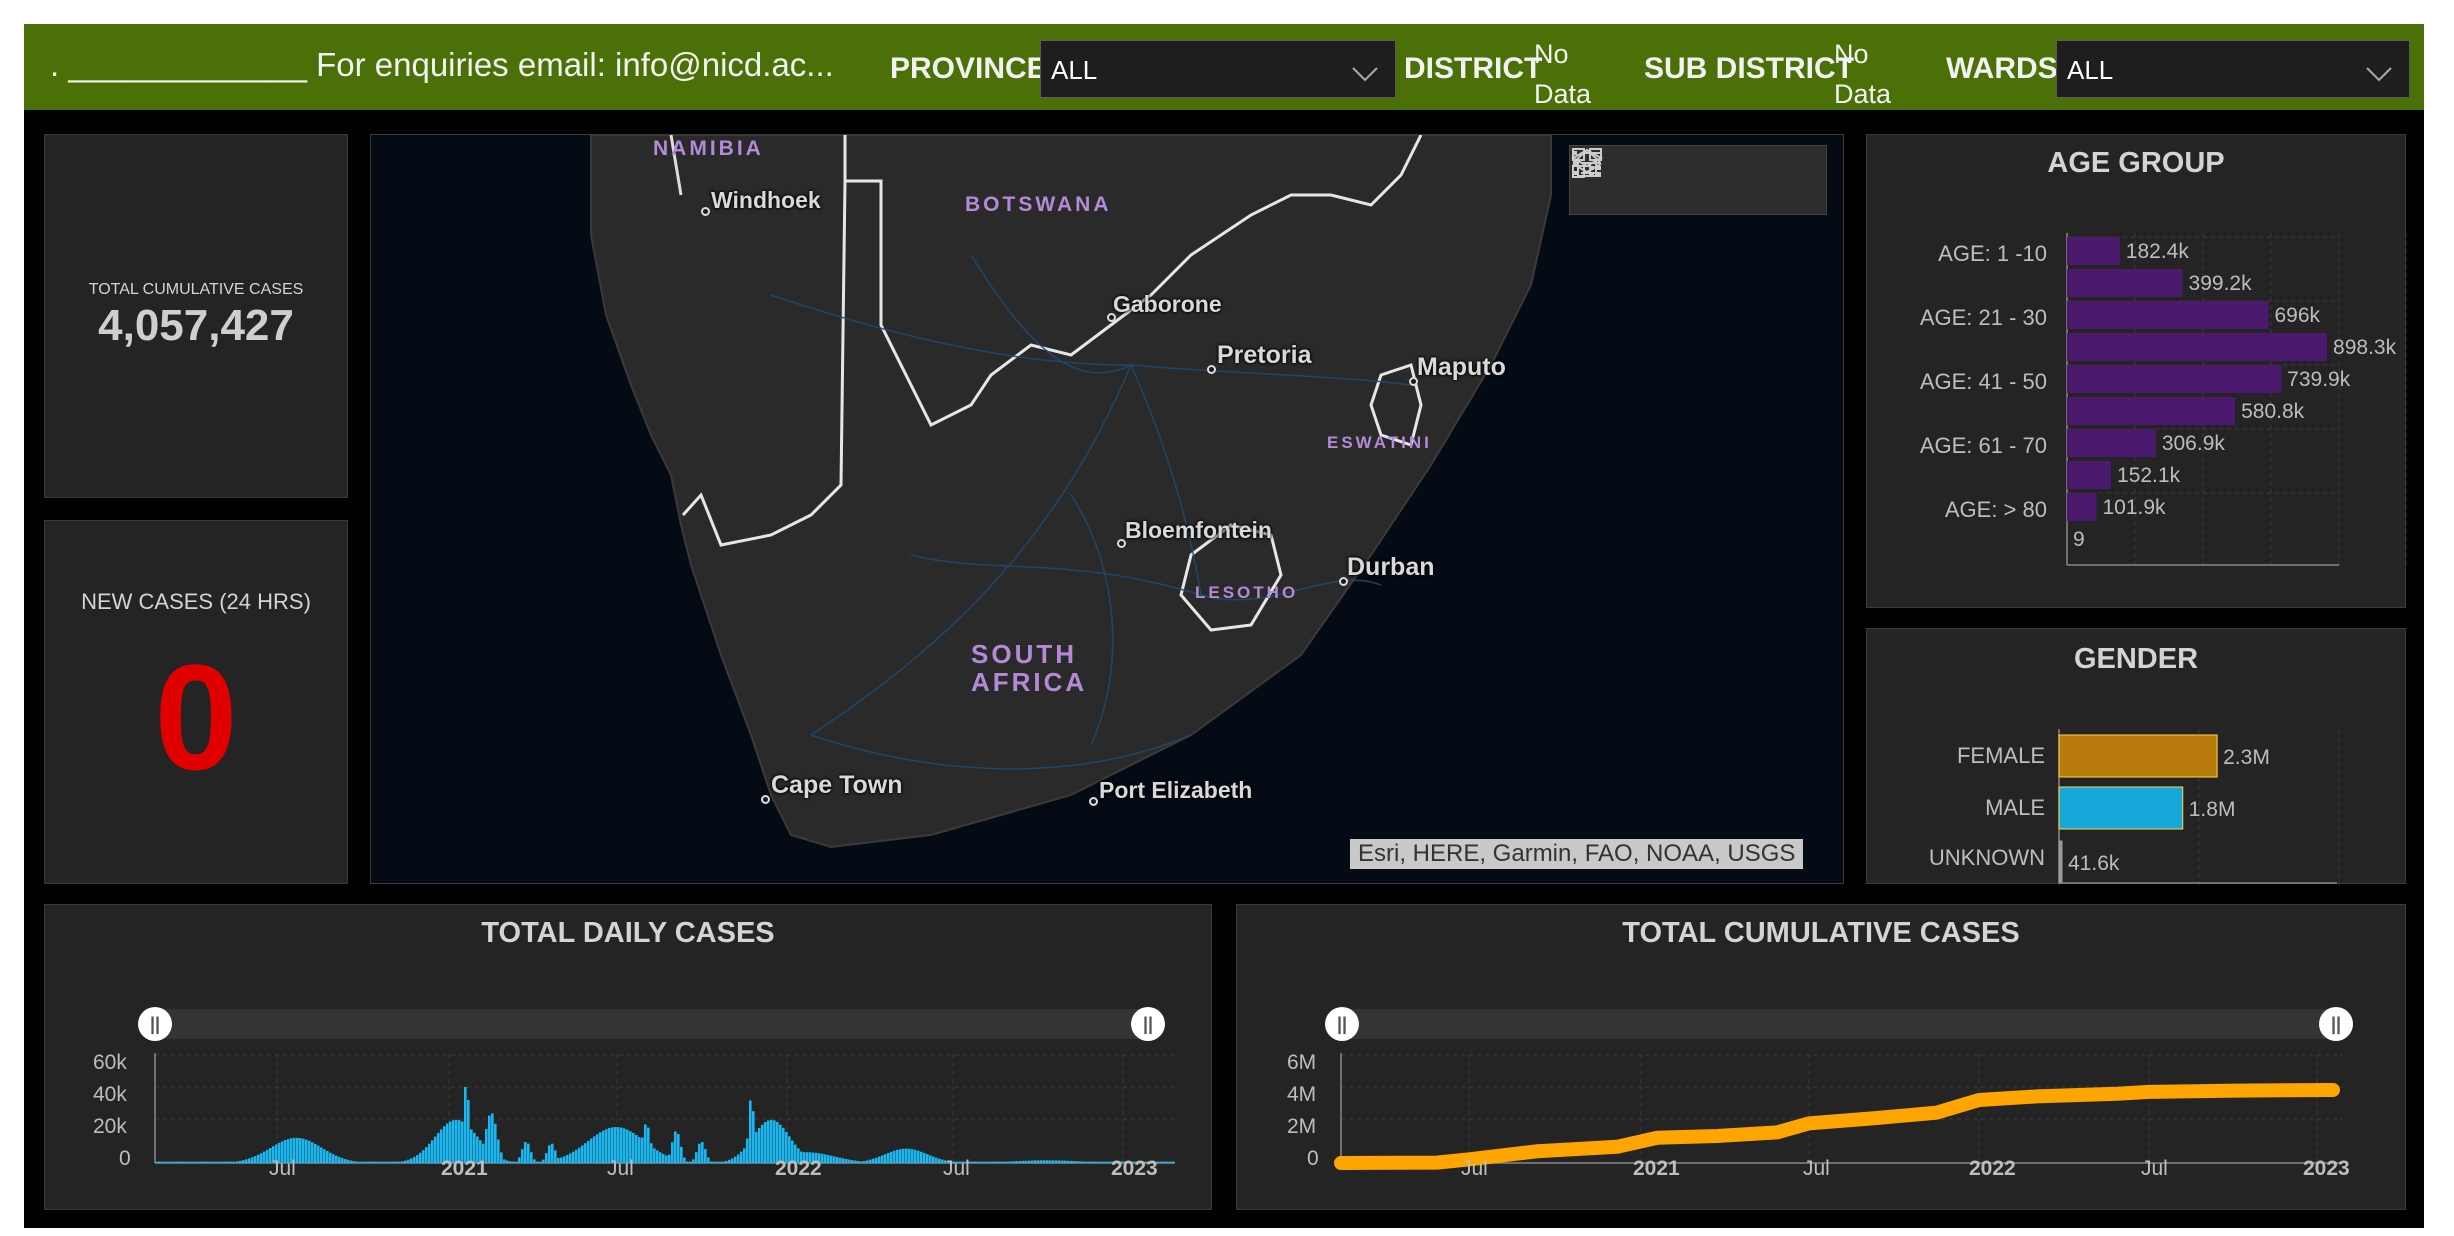  I want to click on qr-icon, so click(1693, 174).